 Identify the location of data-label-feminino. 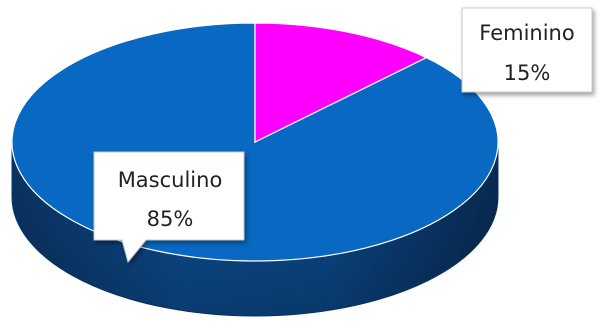
(527, 50).